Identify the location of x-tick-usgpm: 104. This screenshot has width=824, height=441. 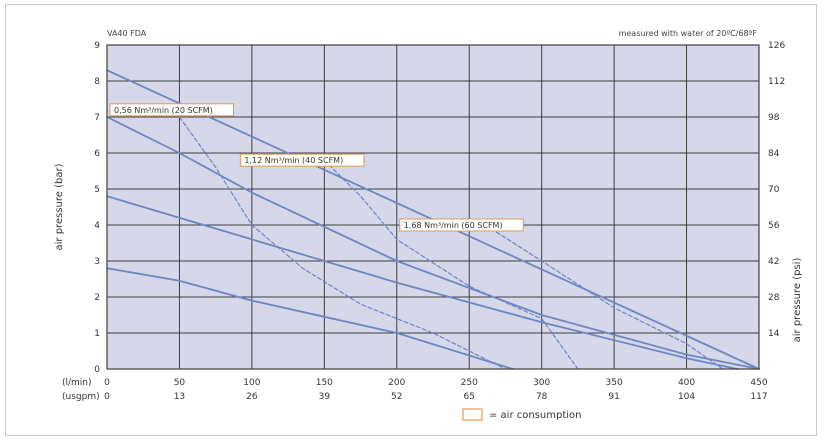
(686, 397).